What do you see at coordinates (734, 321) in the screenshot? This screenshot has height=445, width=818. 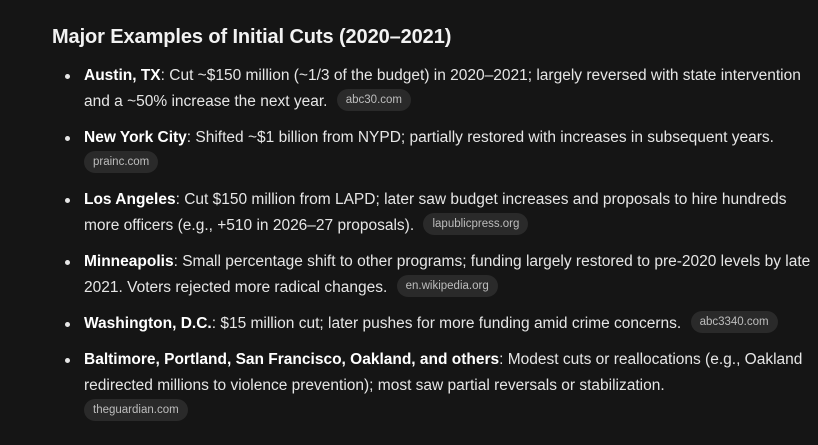 I see `source-chip: abc3340.com` at bounding box center [734, 321].